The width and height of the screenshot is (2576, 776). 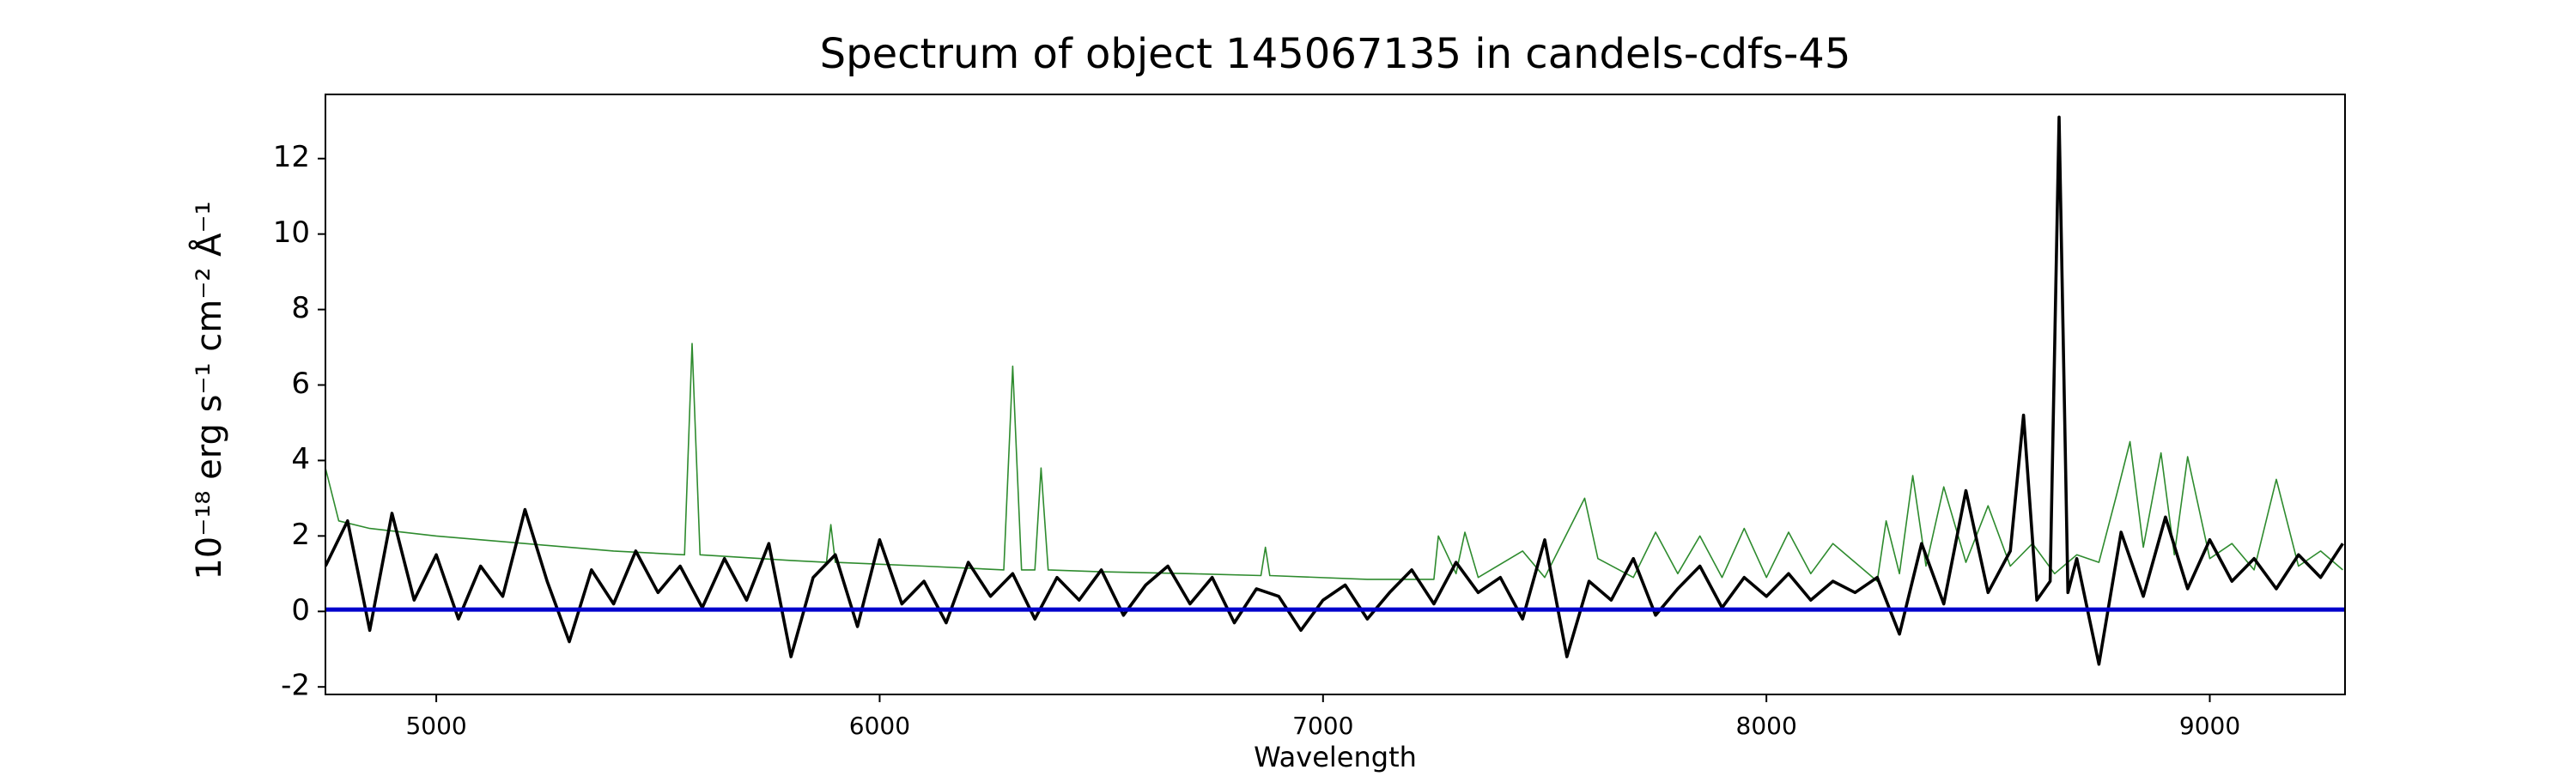 What do you see at coordinates (1767, 726) in the screenshot?
I see `x-tick-label: 8000` at bounding box center [1767, 726].